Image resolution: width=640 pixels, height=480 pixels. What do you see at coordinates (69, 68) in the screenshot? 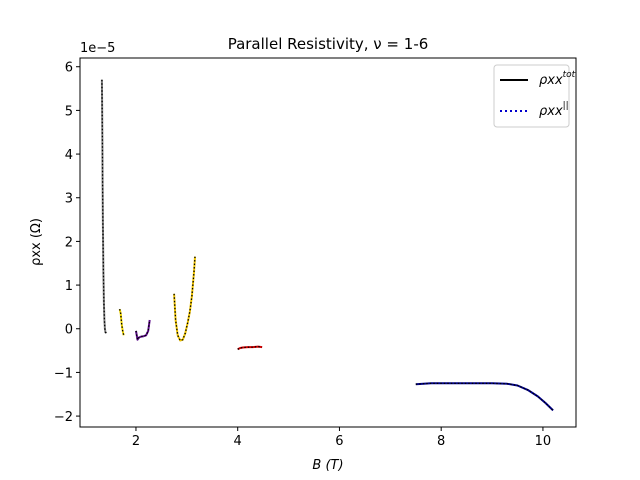
I see `y-tick-label: 6` at bounding box center [69, 68].